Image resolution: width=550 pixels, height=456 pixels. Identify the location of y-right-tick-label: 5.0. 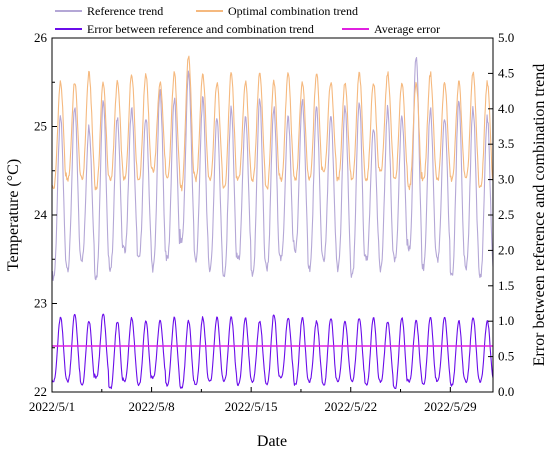
(506, 37).